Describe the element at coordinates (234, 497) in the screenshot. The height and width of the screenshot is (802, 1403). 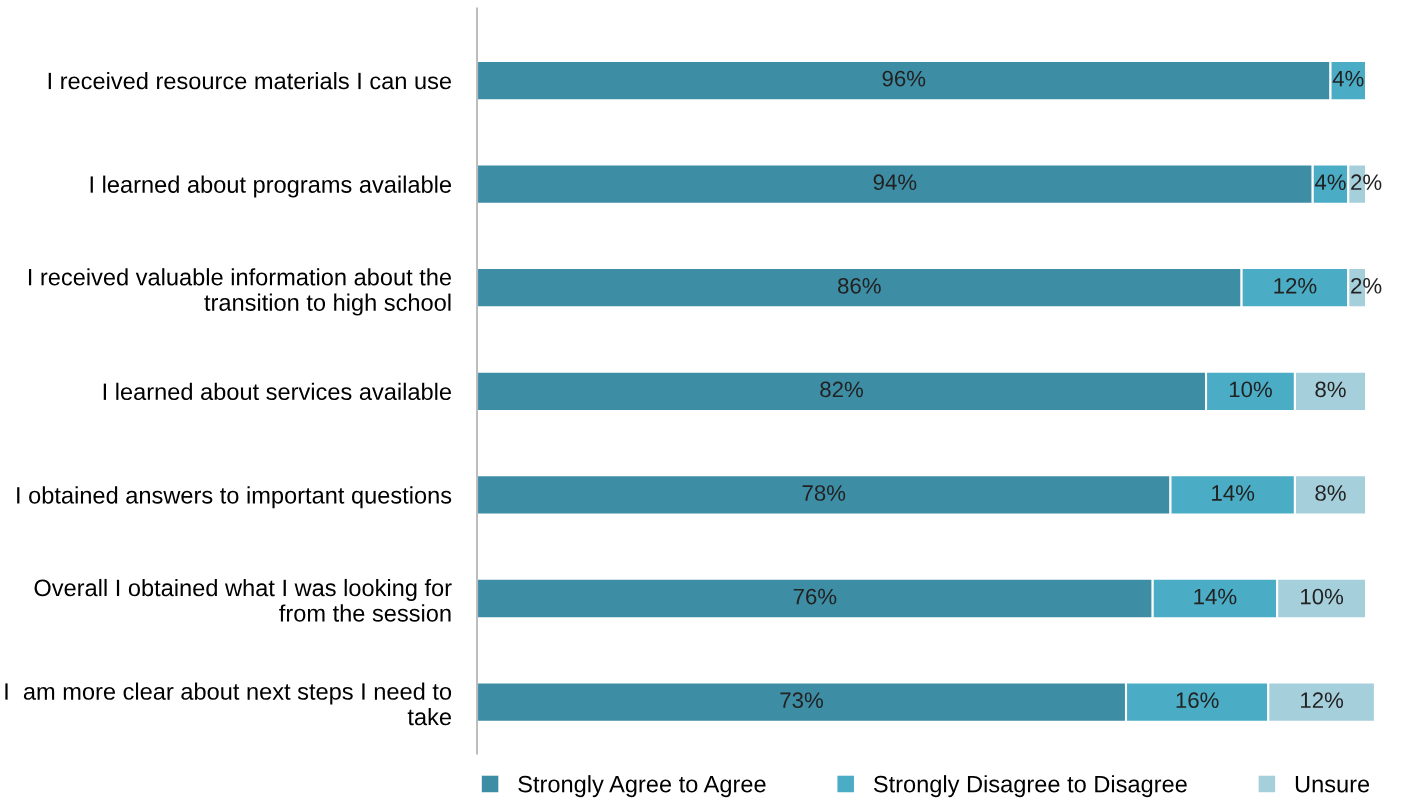
I see `y-tick-label: I obtained answers to important questions` at that location.